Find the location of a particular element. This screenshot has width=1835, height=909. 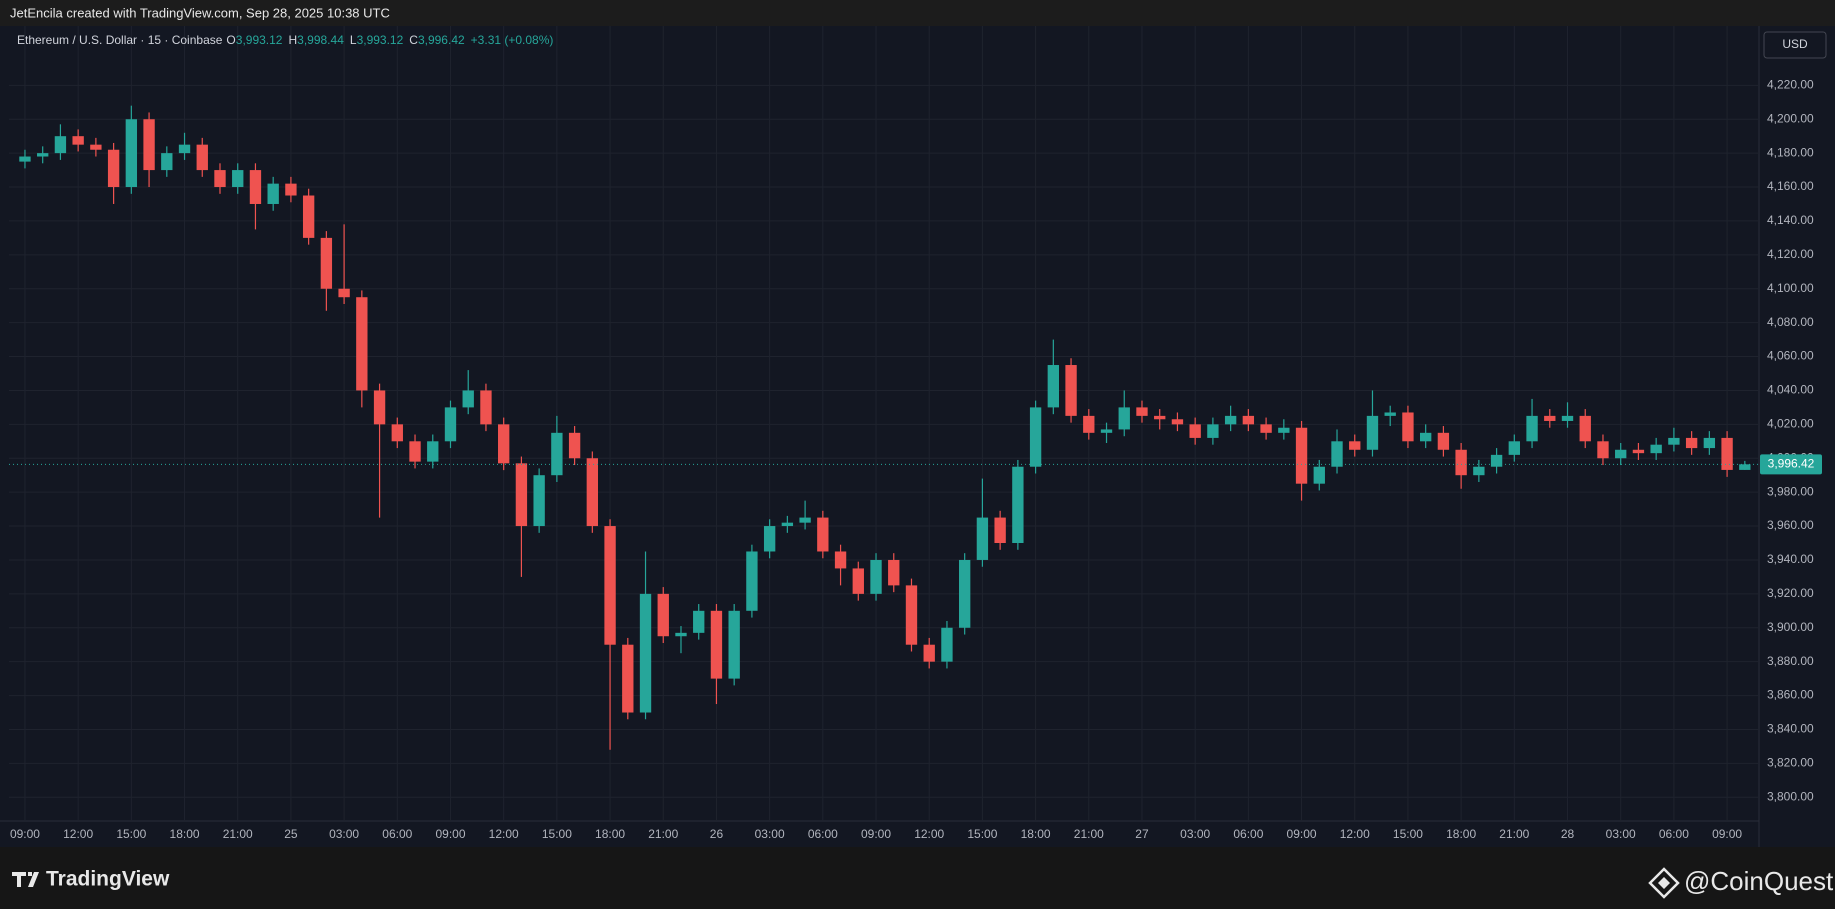

y-tick-label: 4,080.00 is located at coordinates (1790, 322).